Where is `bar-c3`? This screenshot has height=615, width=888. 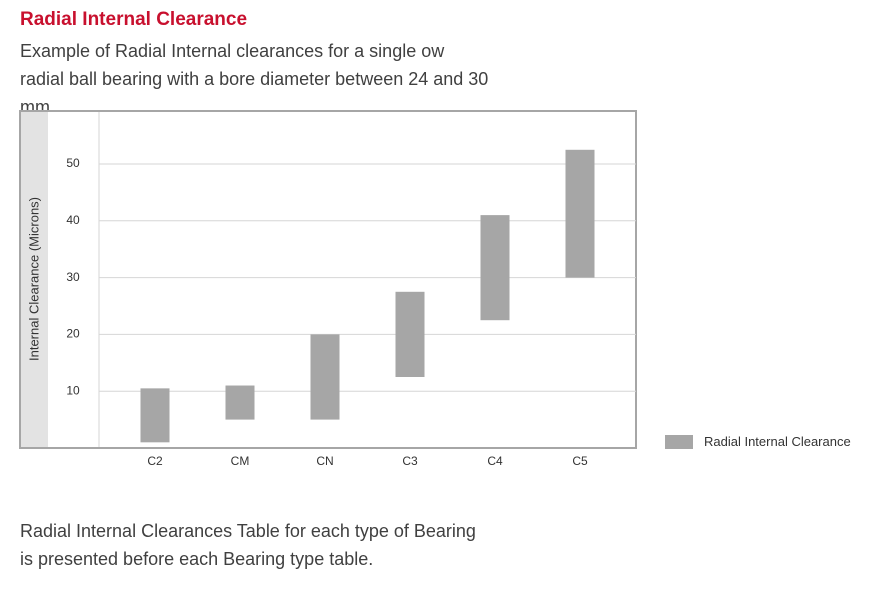 bar-c3 is located at coordinates (410, 334).